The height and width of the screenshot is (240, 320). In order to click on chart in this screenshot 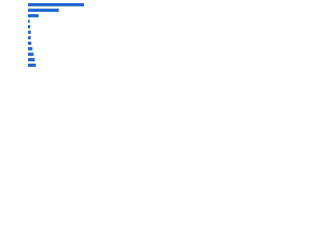, I will do `click(56, 35)`.